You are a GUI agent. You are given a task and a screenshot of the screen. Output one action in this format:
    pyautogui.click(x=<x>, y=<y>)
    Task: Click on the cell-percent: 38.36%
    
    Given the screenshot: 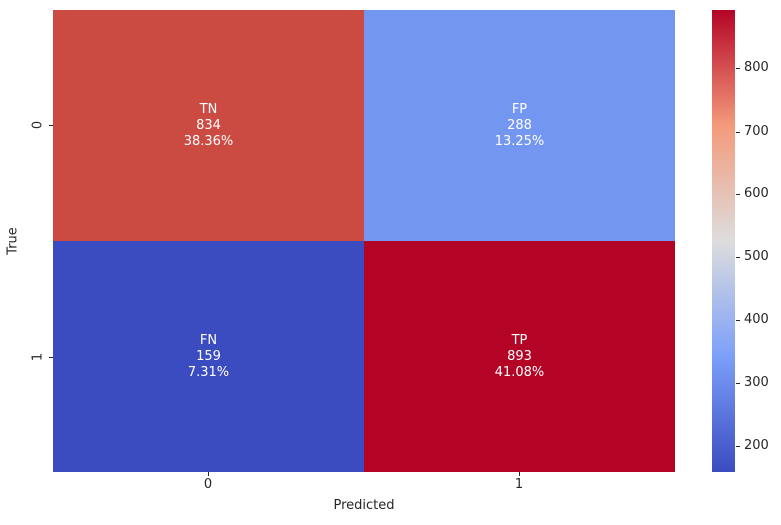 What is the action you would take?
    pyautogui.click(x=208, y=141)
    